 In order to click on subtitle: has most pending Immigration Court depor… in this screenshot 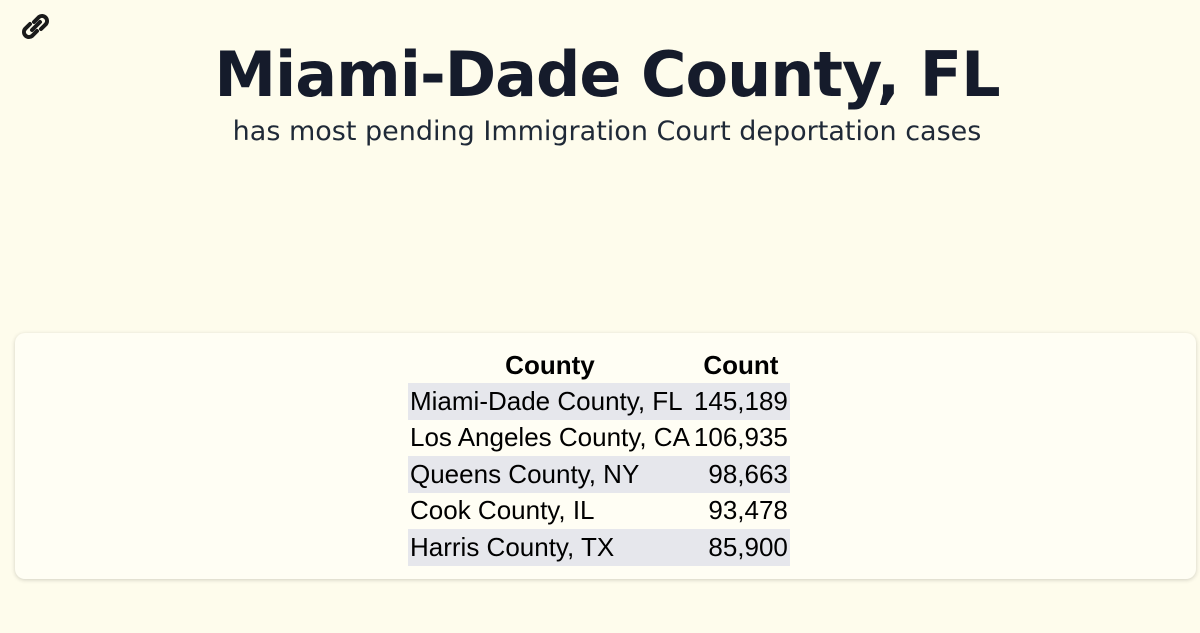, I will do `click(607, 131)`.